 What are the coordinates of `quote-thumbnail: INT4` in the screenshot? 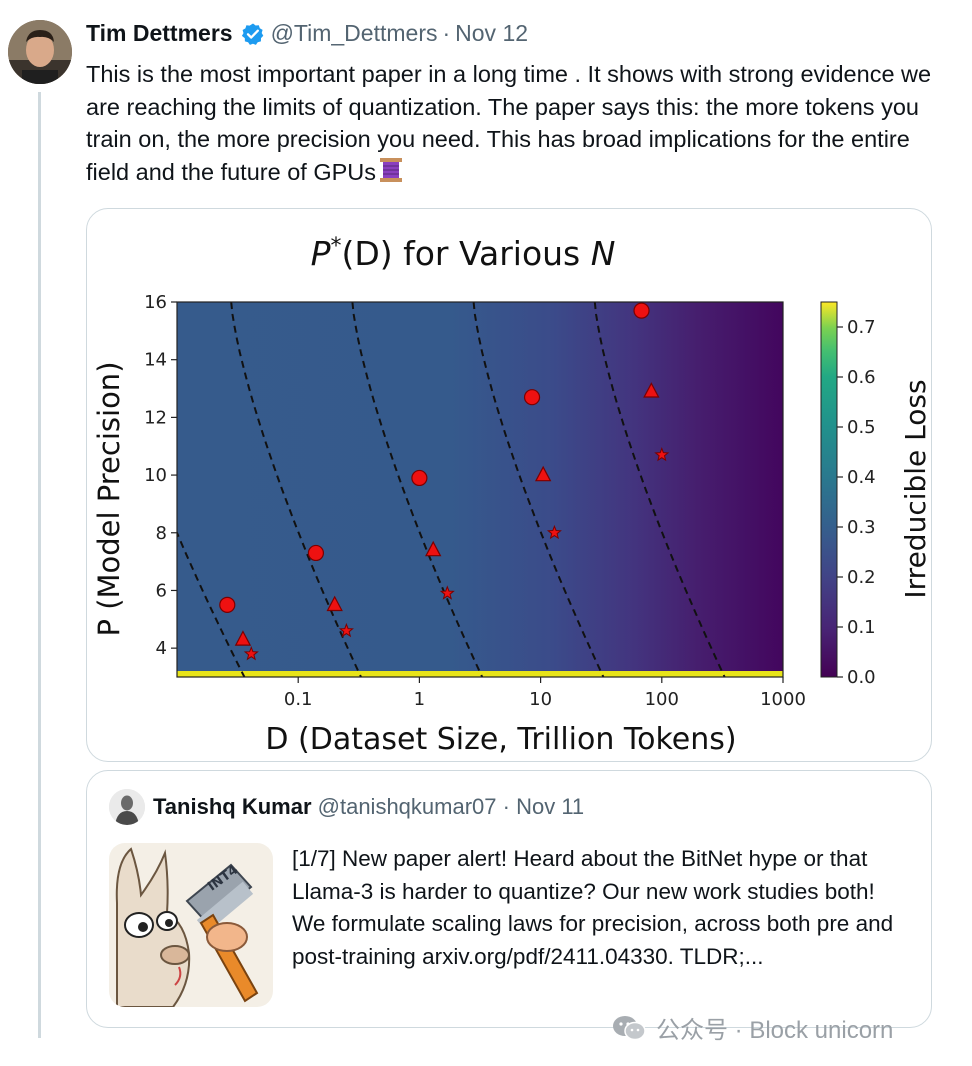 It's located at (191, 925).